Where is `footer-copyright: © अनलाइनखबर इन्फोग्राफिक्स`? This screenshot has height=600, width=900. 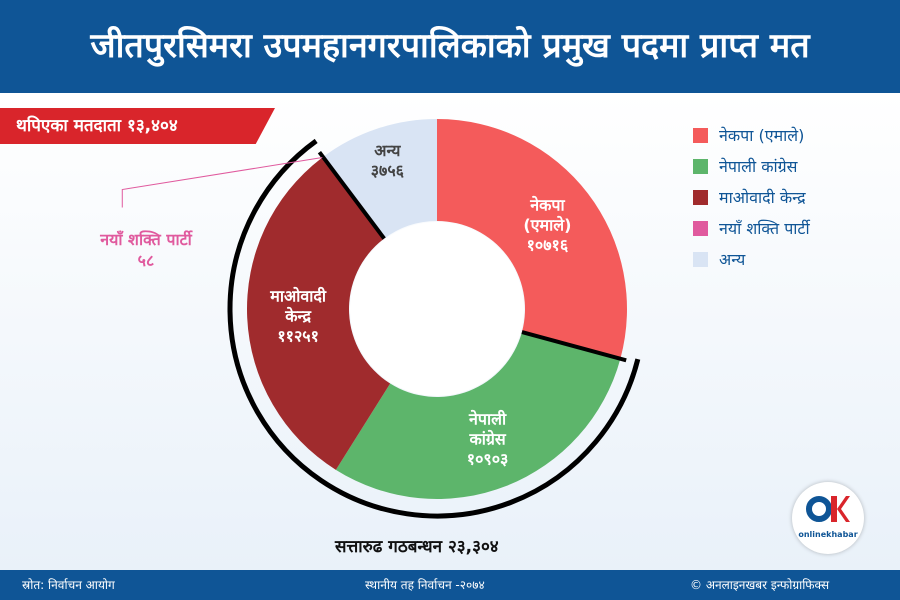
footer-copyright: © अनलाइनखबर इन्फोग्राफिक्स is located at coordinates (760, 585).